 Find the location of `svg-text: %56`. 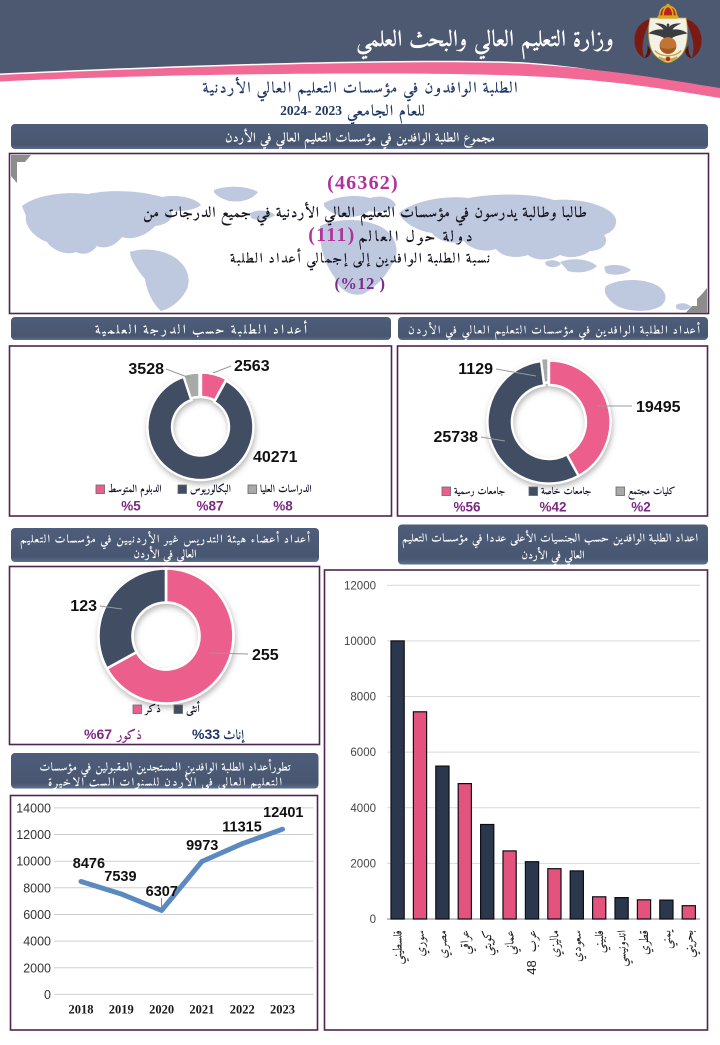

svg-text: %56 is located at coordinates (467, 507).